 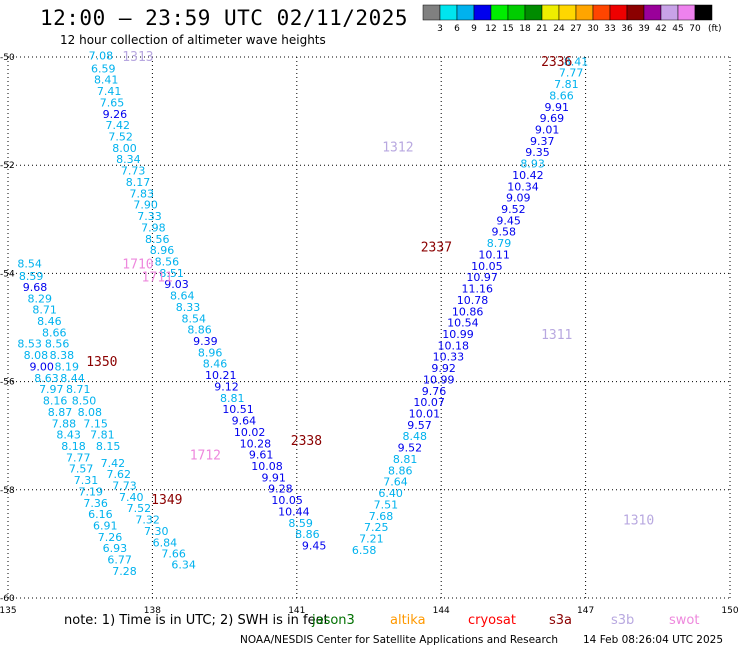 I want to click on wave-height-point: 10.21, so click(x=221, y=375).